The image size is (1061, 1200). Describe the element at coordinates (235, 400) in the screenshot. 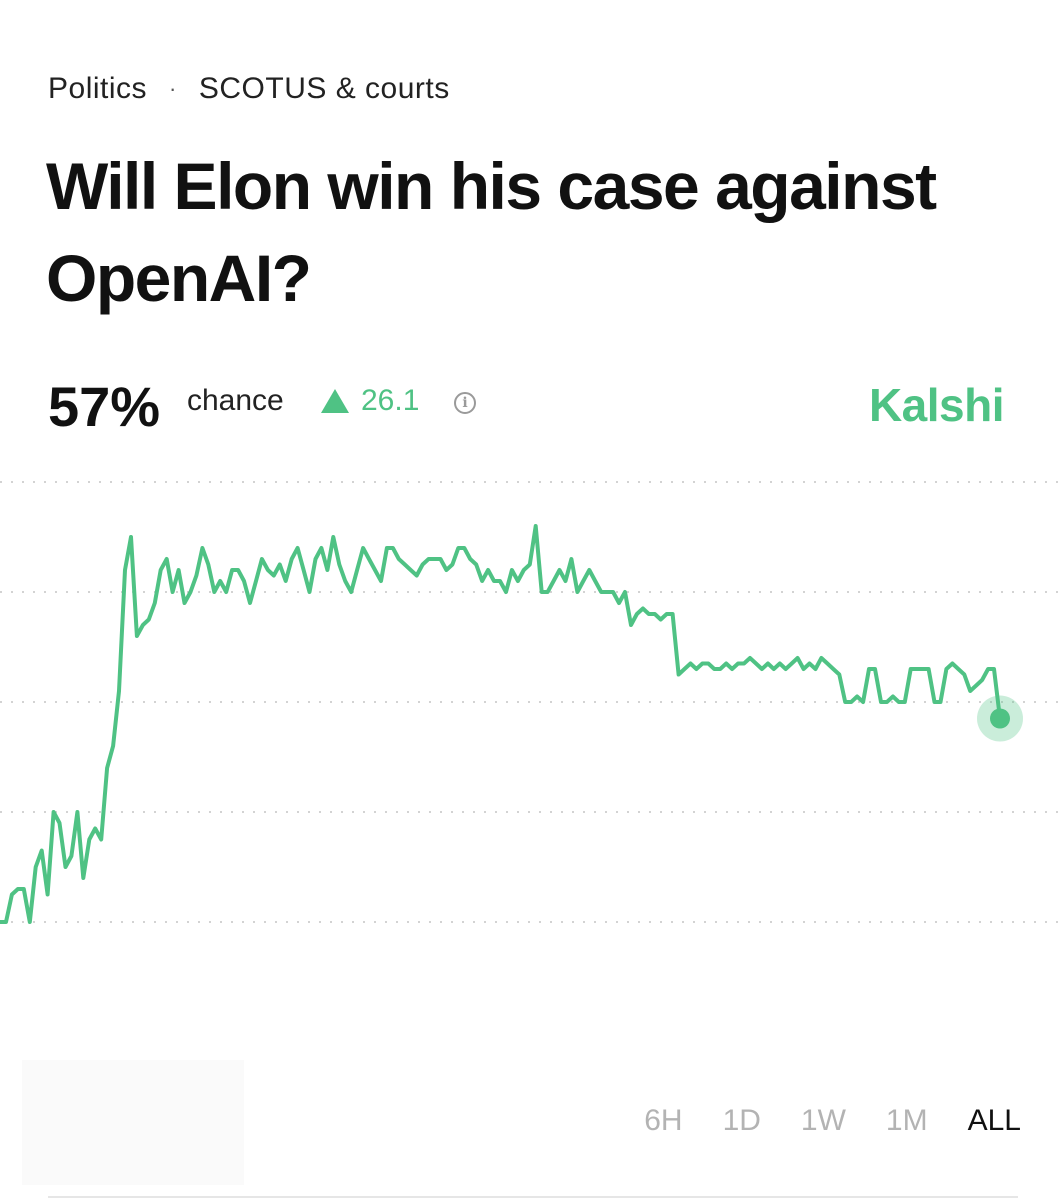

I see `chance-label: chance` at that location.